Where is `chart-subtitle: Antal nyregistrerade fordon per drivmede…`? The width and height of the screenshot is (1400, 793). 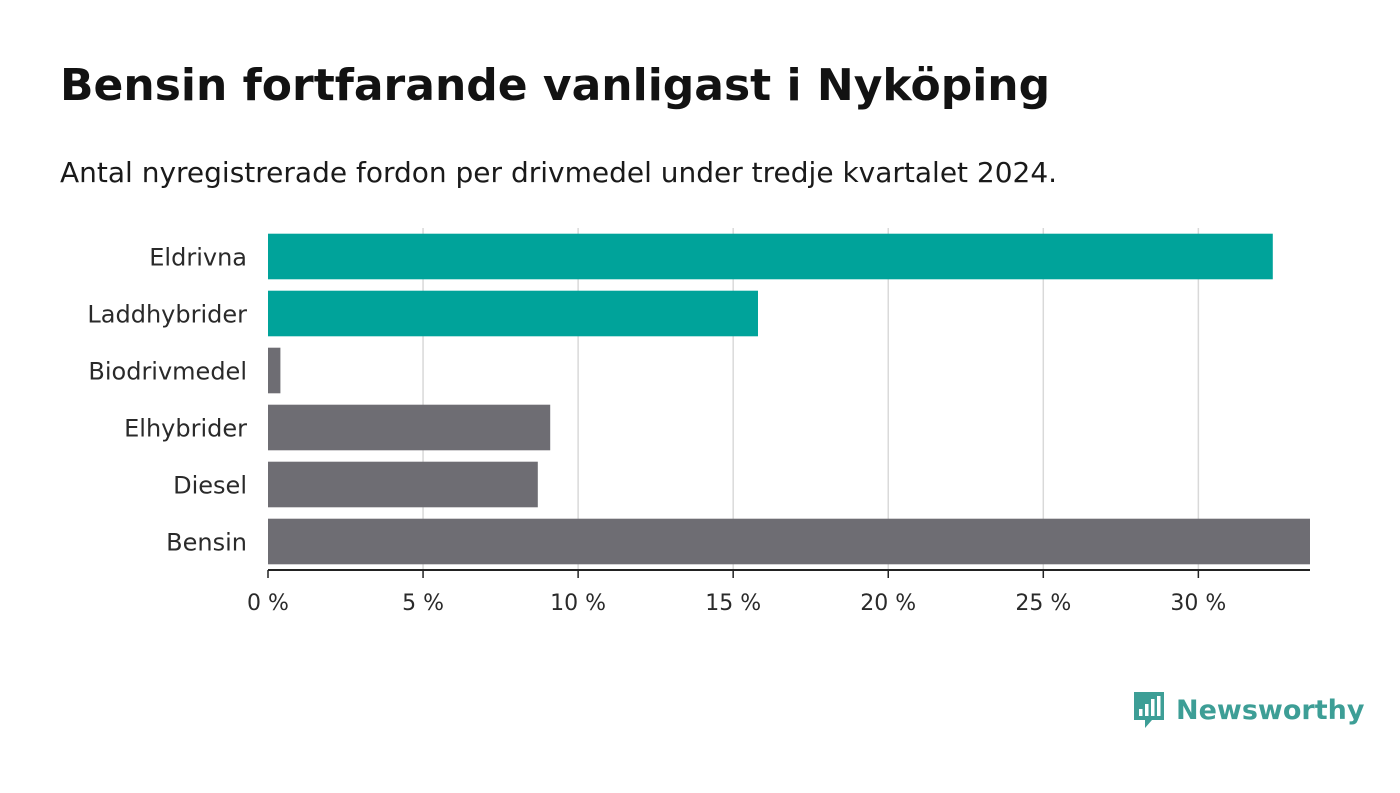 chart-subtitle: Antal nyregistrerade fordon per drivmede… is located at coordinates (559, 172).